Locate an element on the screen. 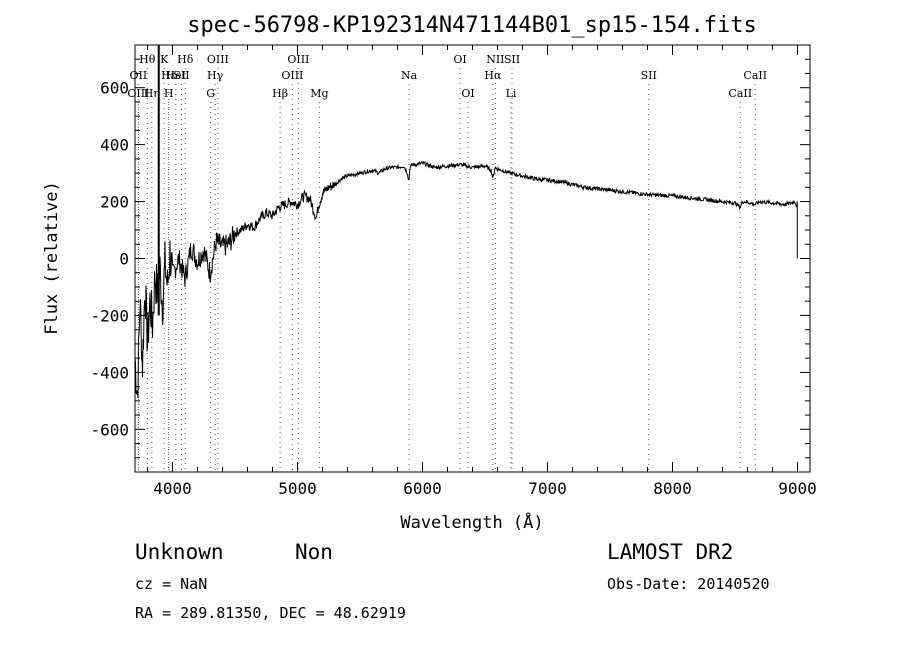 Image resolution: width=900 pixels, height=650 pixels. x-tick-label: 5000 is located at coordinates (297, 488).